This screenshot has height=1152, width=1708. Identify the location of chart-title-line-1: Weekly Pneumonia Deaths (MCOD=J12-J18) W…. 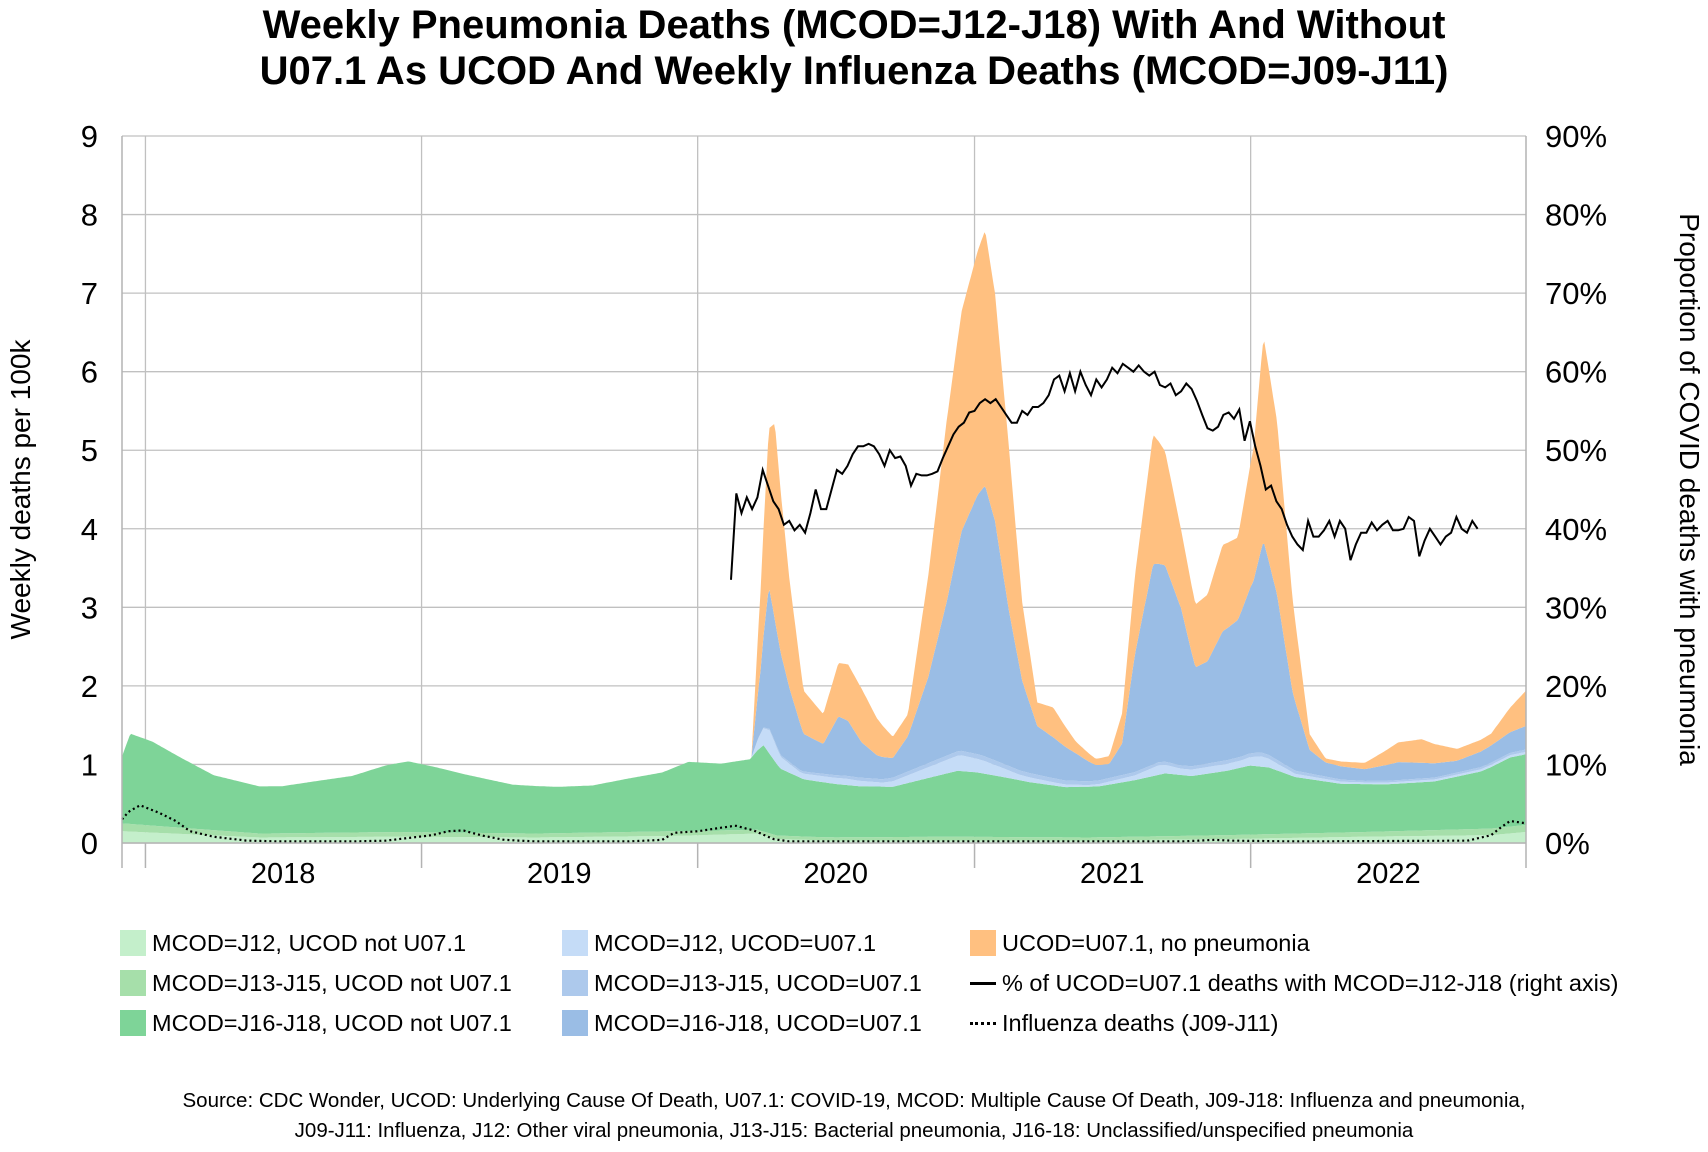
(854, 25).